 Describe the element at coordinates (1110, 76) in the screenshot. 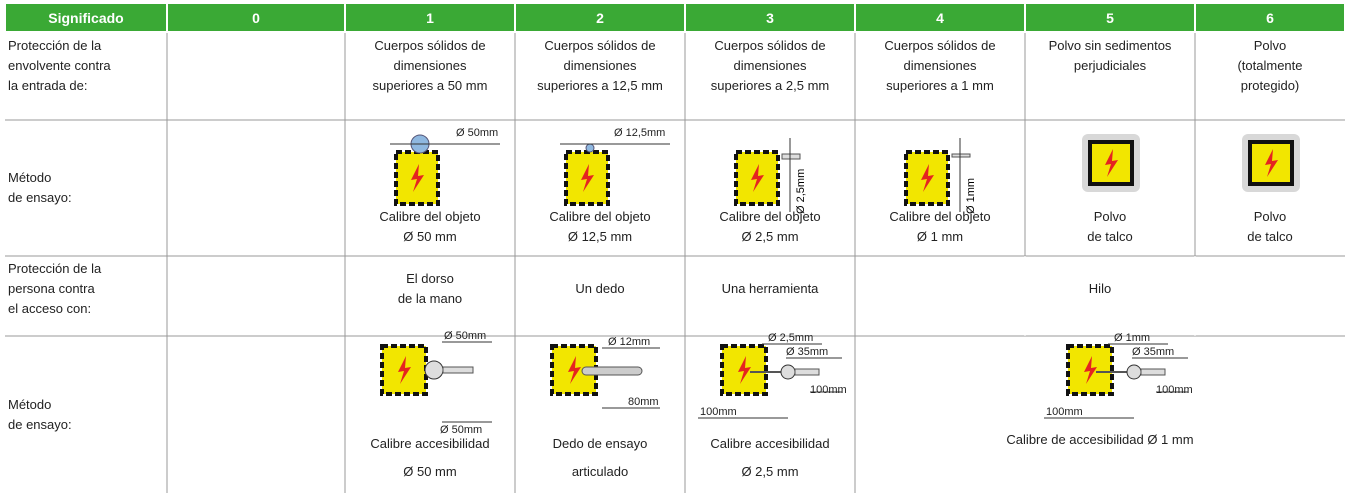

I see `cell-text: Polvo sin sedimentos perjudiciales` at that location.